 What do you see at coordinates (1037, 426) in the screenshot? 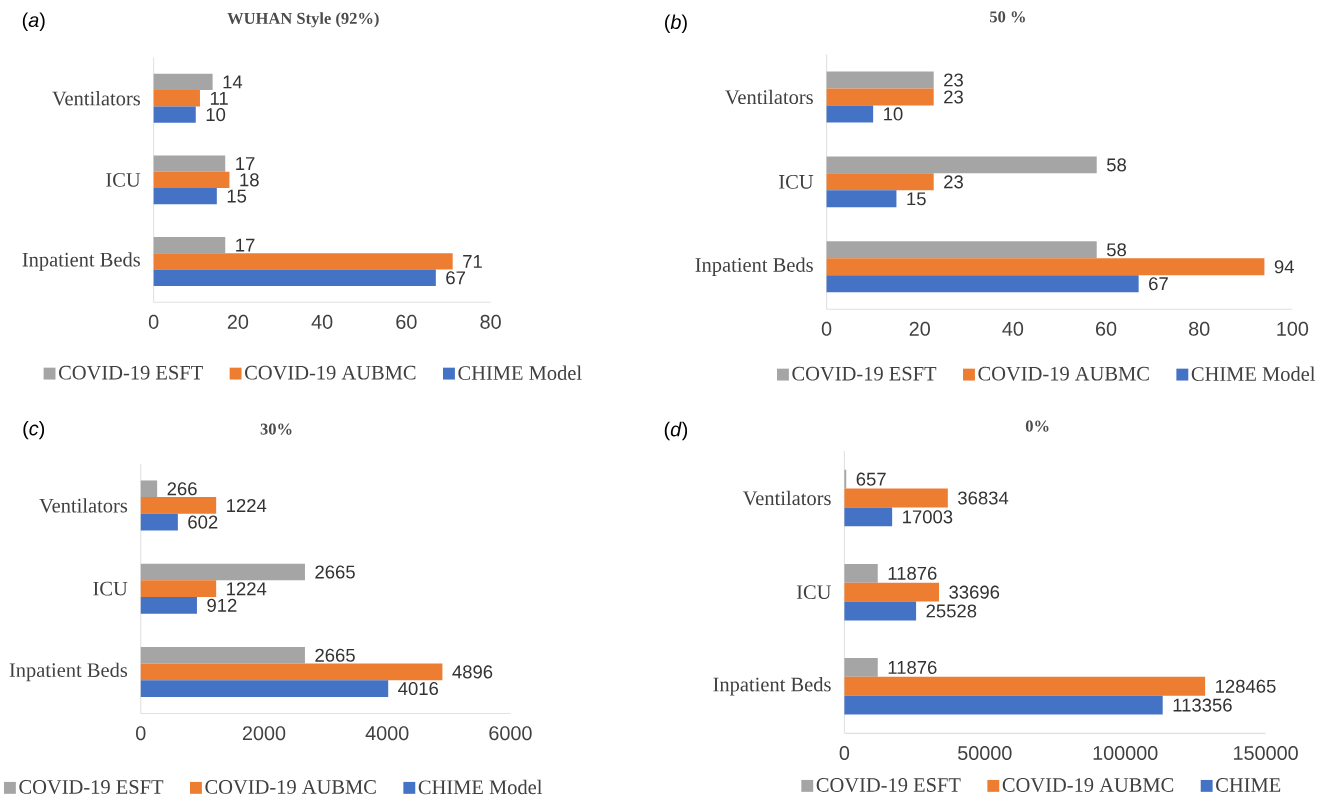
I see `chart-title: 0%` at bounding box center [1037, 426].